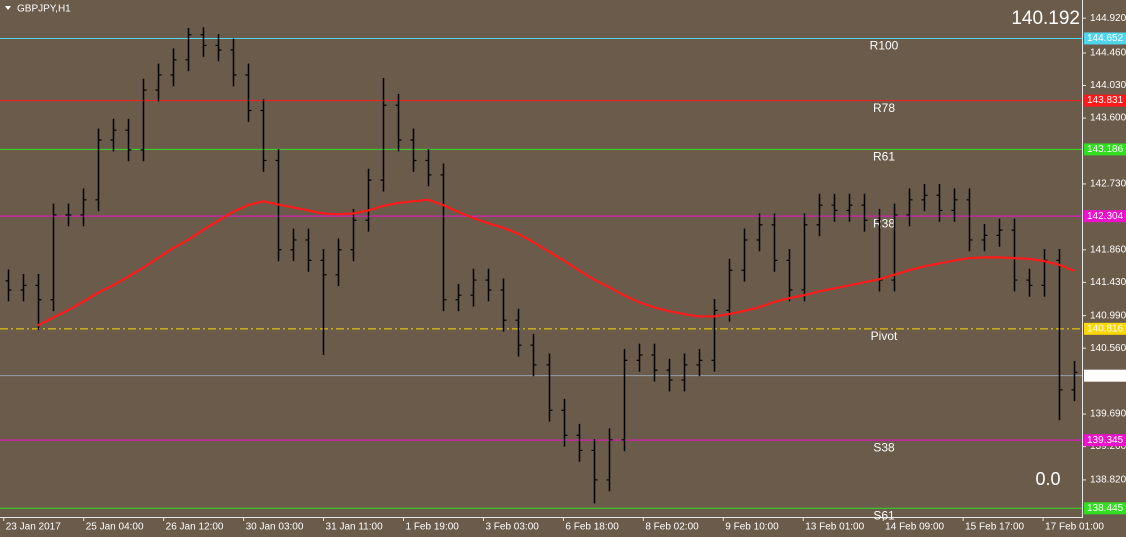  Describe the element at coordinates (884, 515) in the screenshot. I see `level-label: S61` at that location.